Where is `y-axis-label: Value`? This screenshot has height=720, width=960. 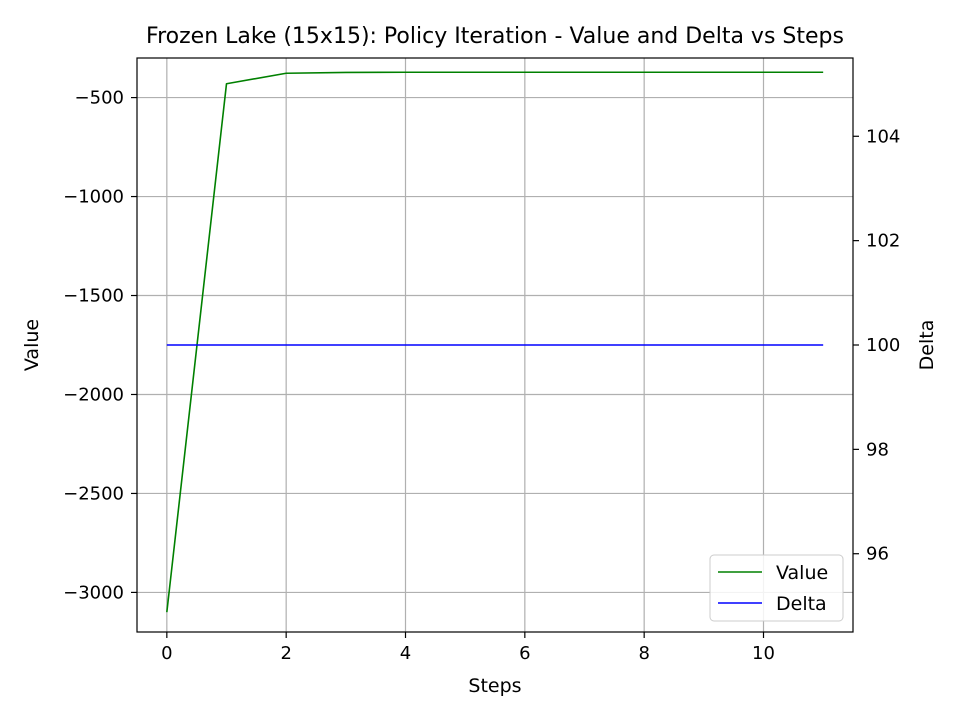 y-axis-label: Value is located at coordinates (32, 345).